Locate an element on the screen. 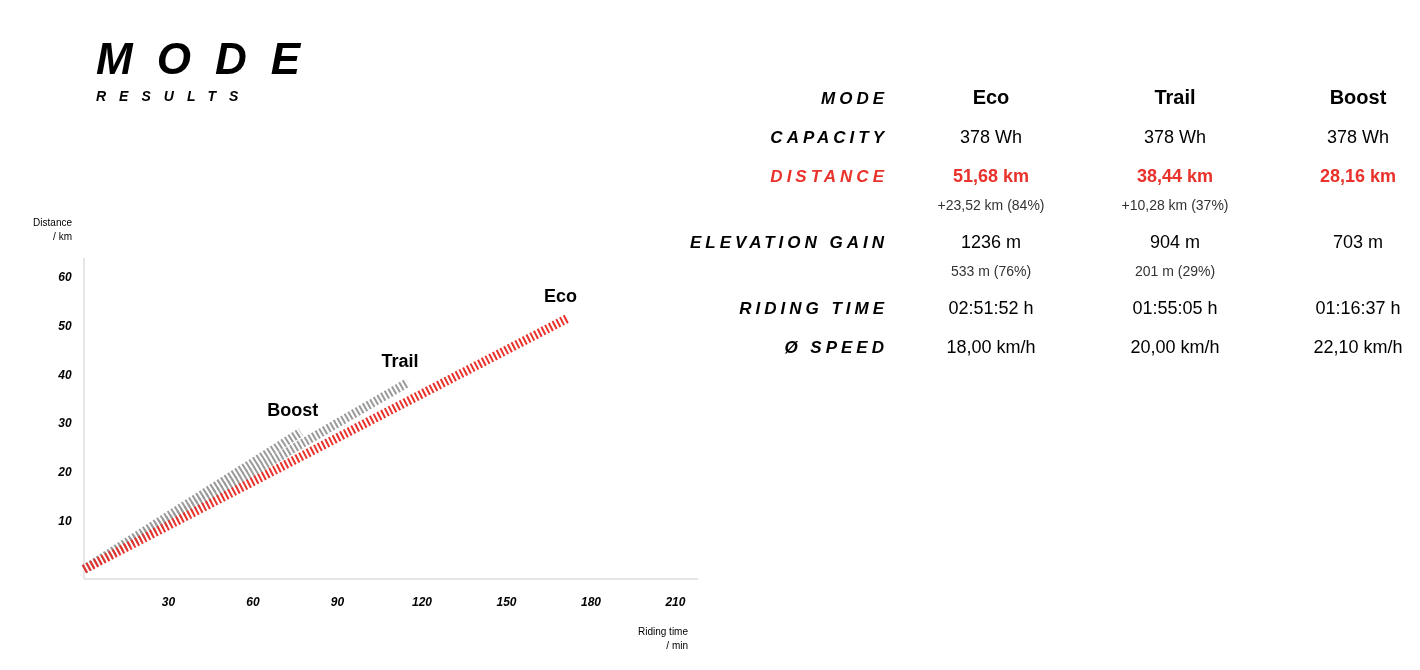  text: 22,10 km/h is located at coordinates (1358, 347).